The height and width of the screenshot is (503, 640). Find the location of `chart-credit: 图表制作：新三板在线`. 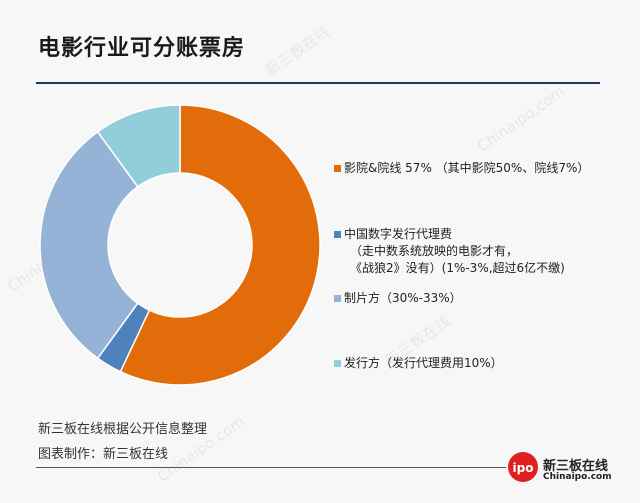

chart-credit: 图表制作：新三板在线 is located at coordinates (103, 454).